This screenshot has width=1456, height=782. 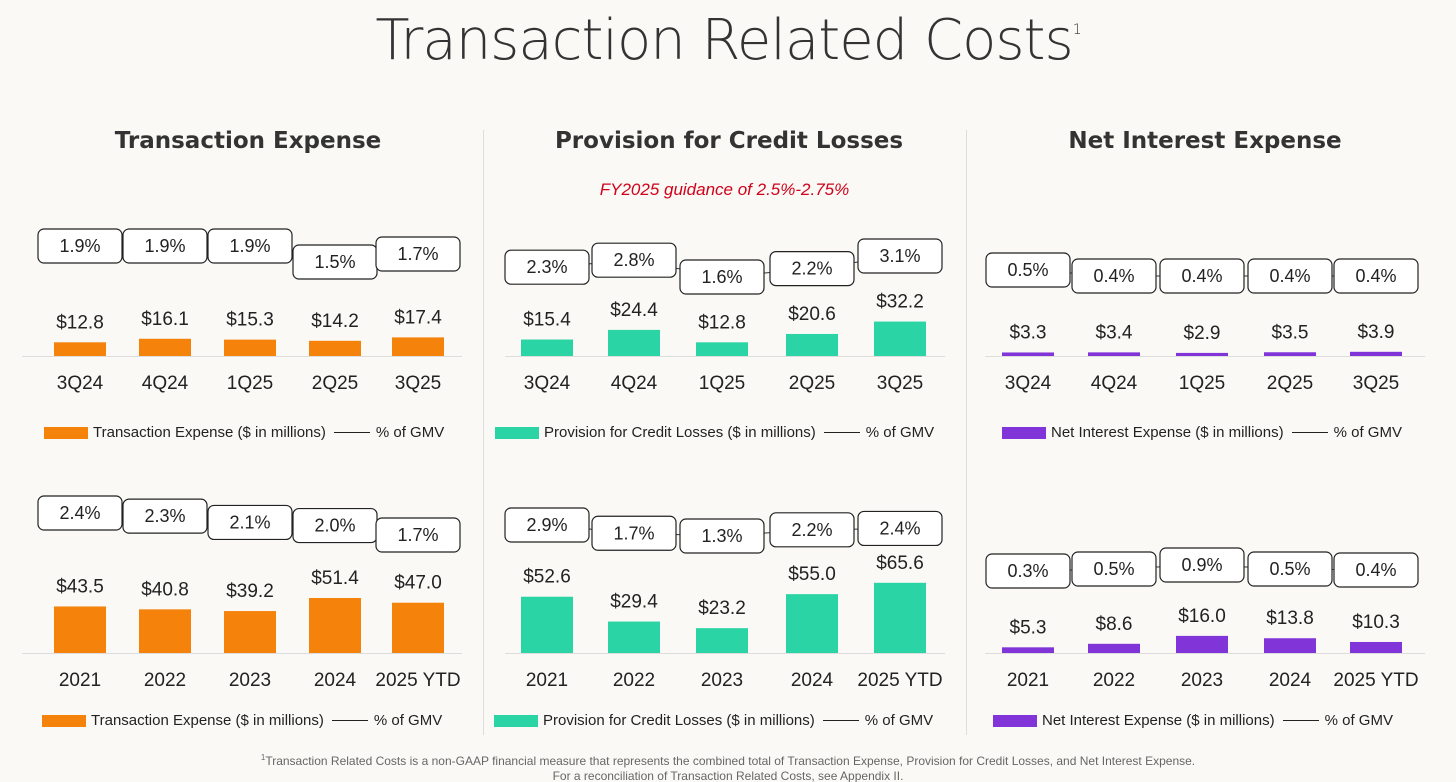 What do you see at coordinates (634, 602) in the screenshot?
I see `bar-value-label: $29.4` at bounding box center [634, 602].